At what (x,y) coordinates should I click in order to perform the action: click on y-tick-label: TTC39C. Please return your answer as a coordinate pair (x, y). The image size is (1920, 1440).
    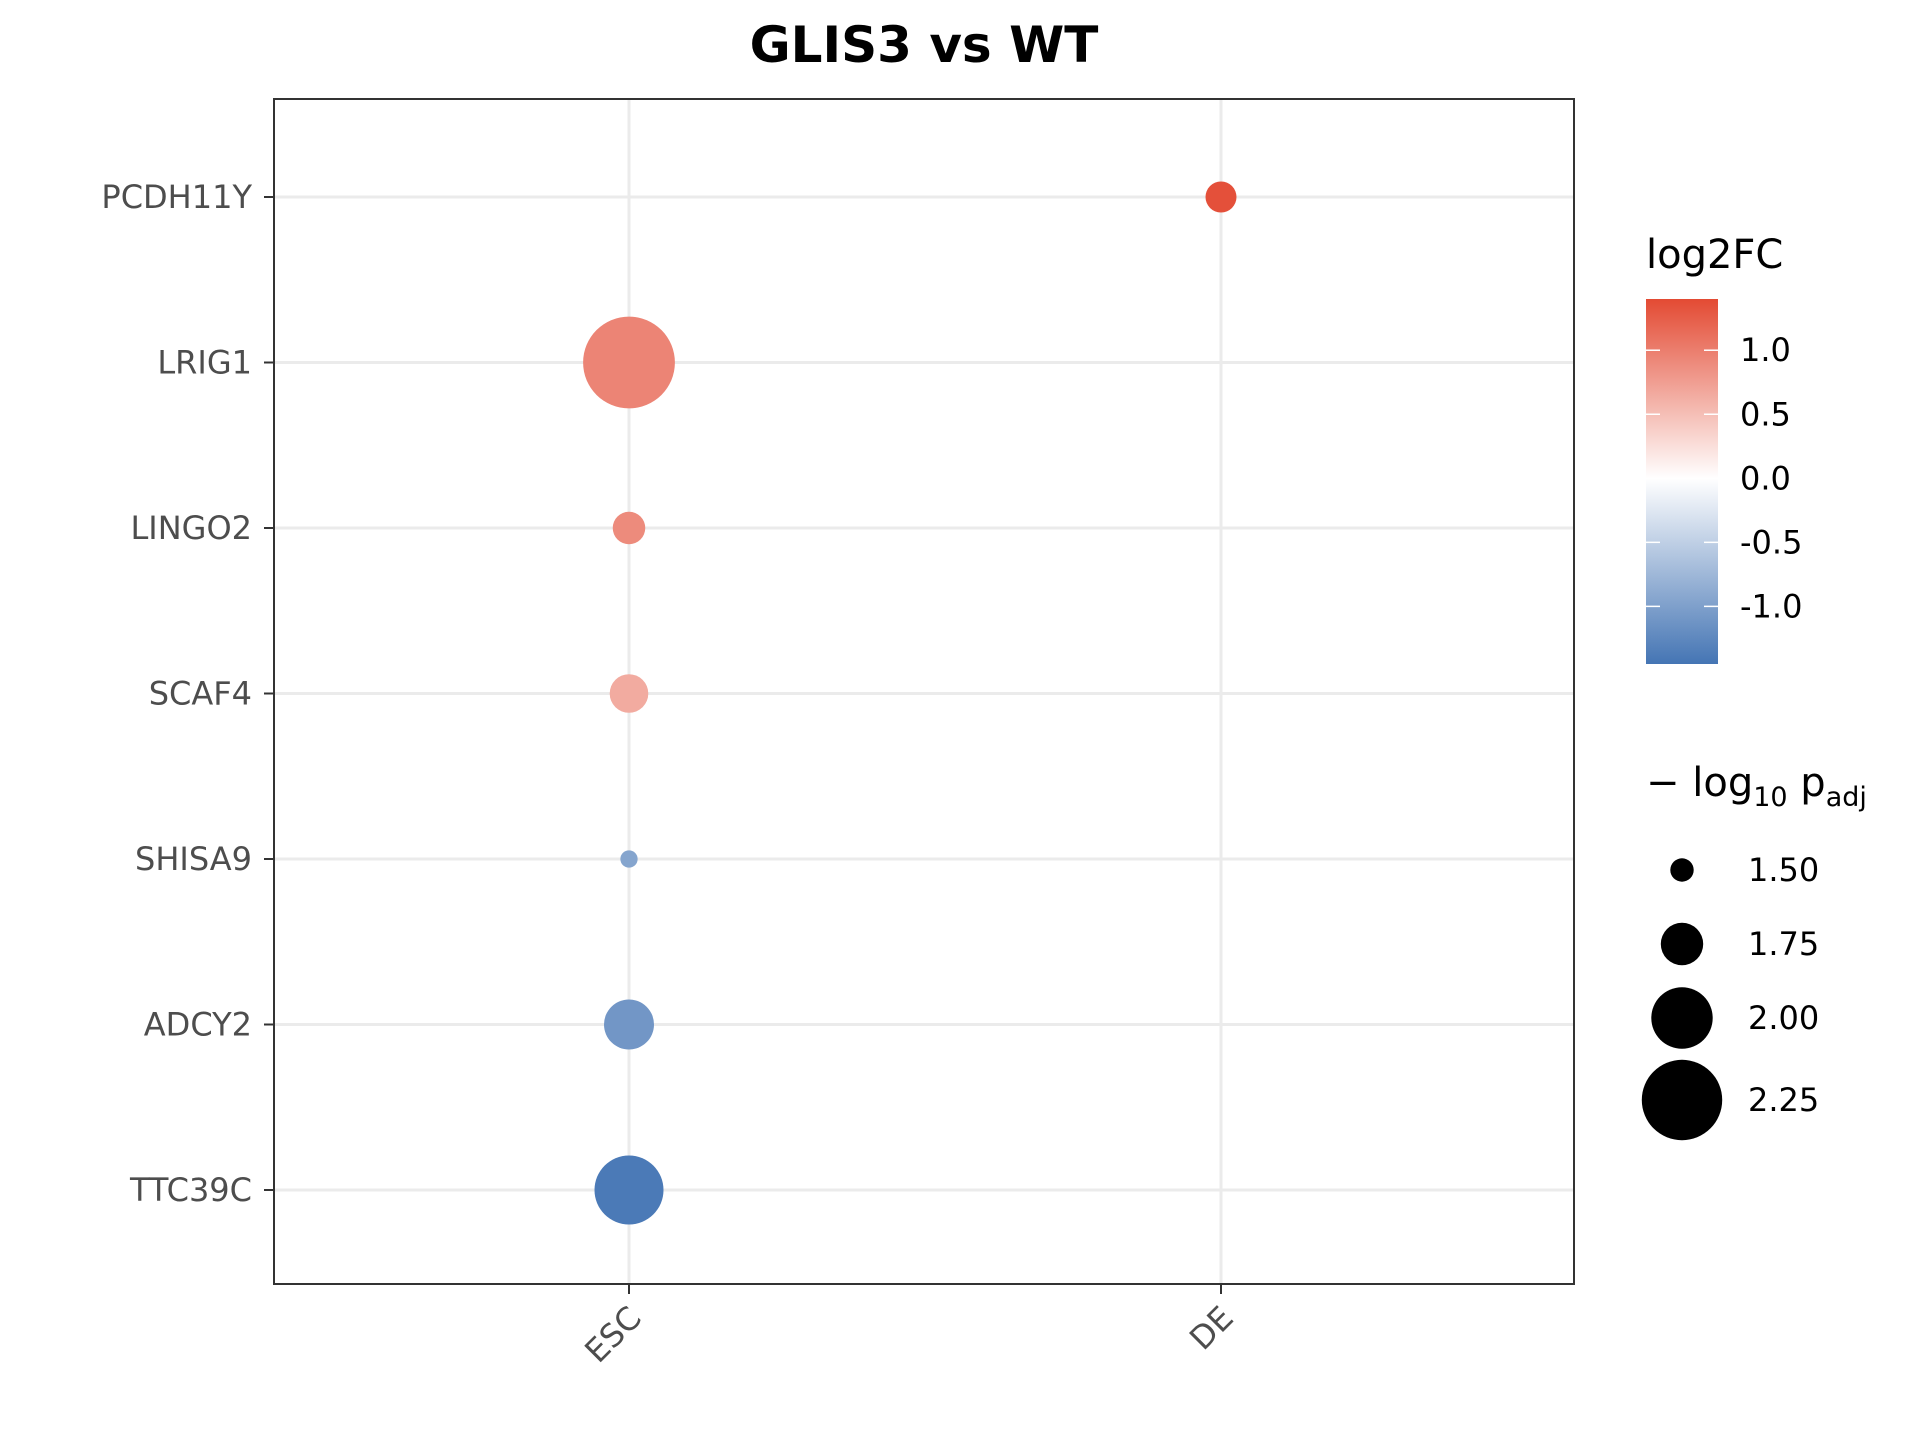
    Looking at the image, I should click on (190, 1190).